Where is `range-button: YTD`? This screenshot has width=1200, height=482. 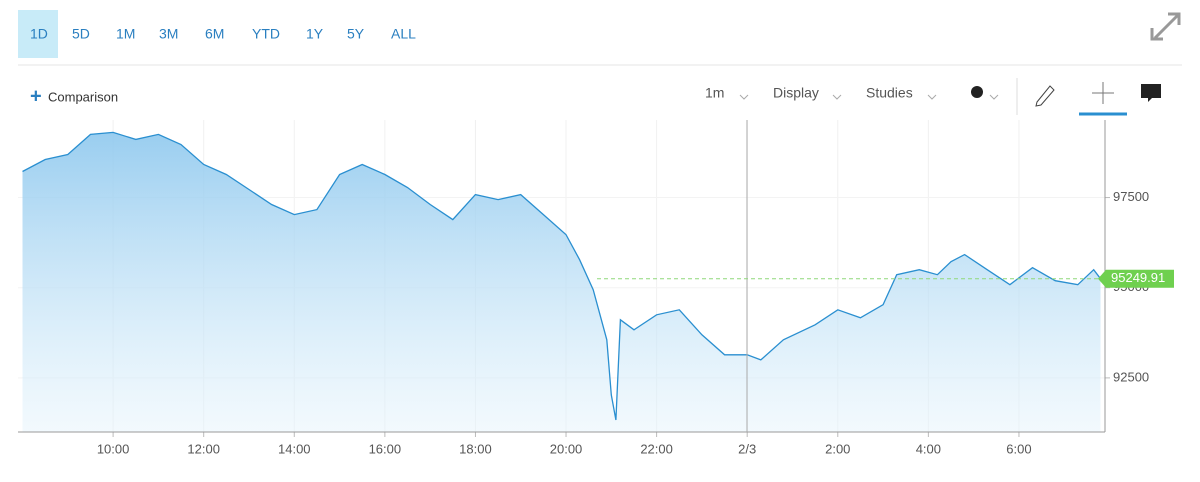 range-button: YTD is located at coordinates (266, 34).